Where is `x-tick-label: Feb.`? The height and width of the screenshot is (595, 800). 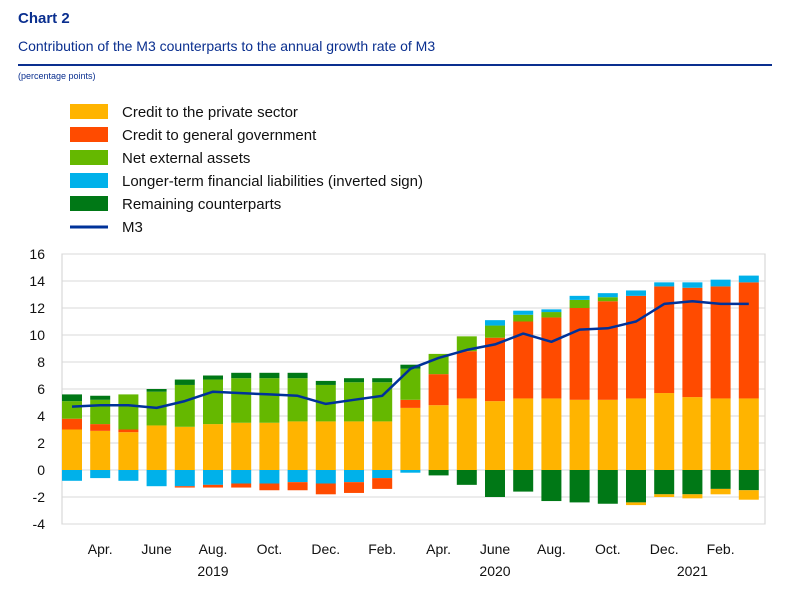
x-tick-label: Feb. is located at coordinates (382, 549).